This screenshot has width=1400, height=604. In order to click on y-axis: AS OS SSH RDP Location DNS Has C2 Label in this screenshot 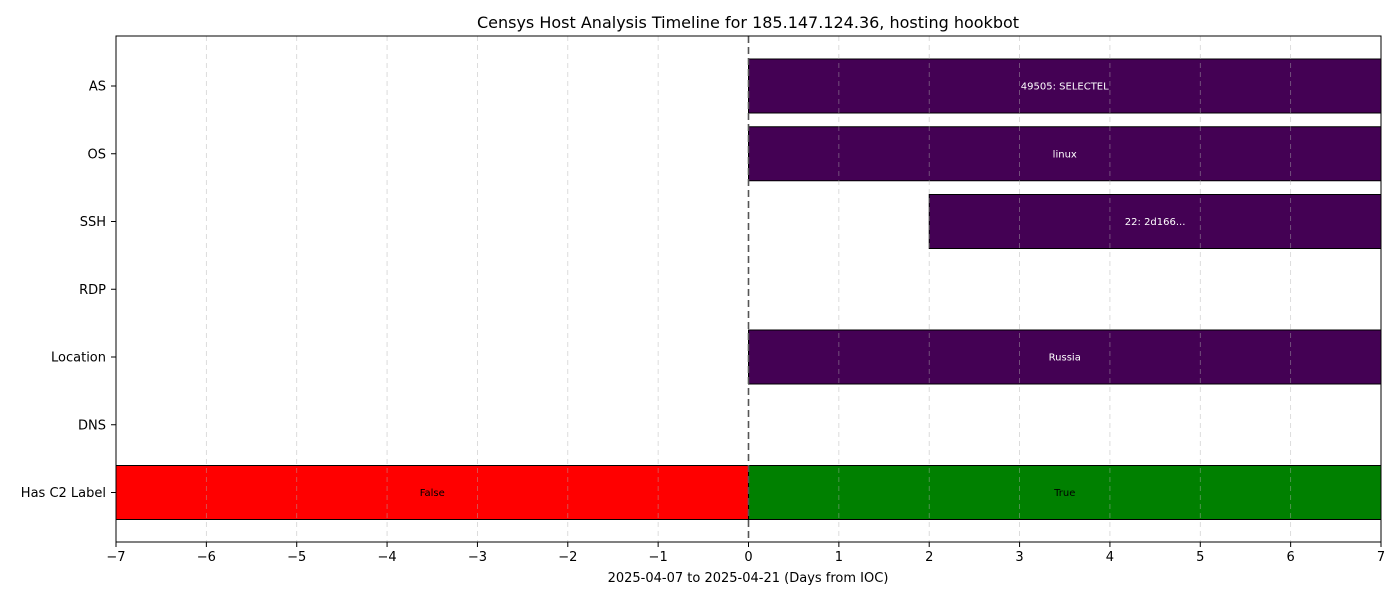, I will do `click(68, 290)`.